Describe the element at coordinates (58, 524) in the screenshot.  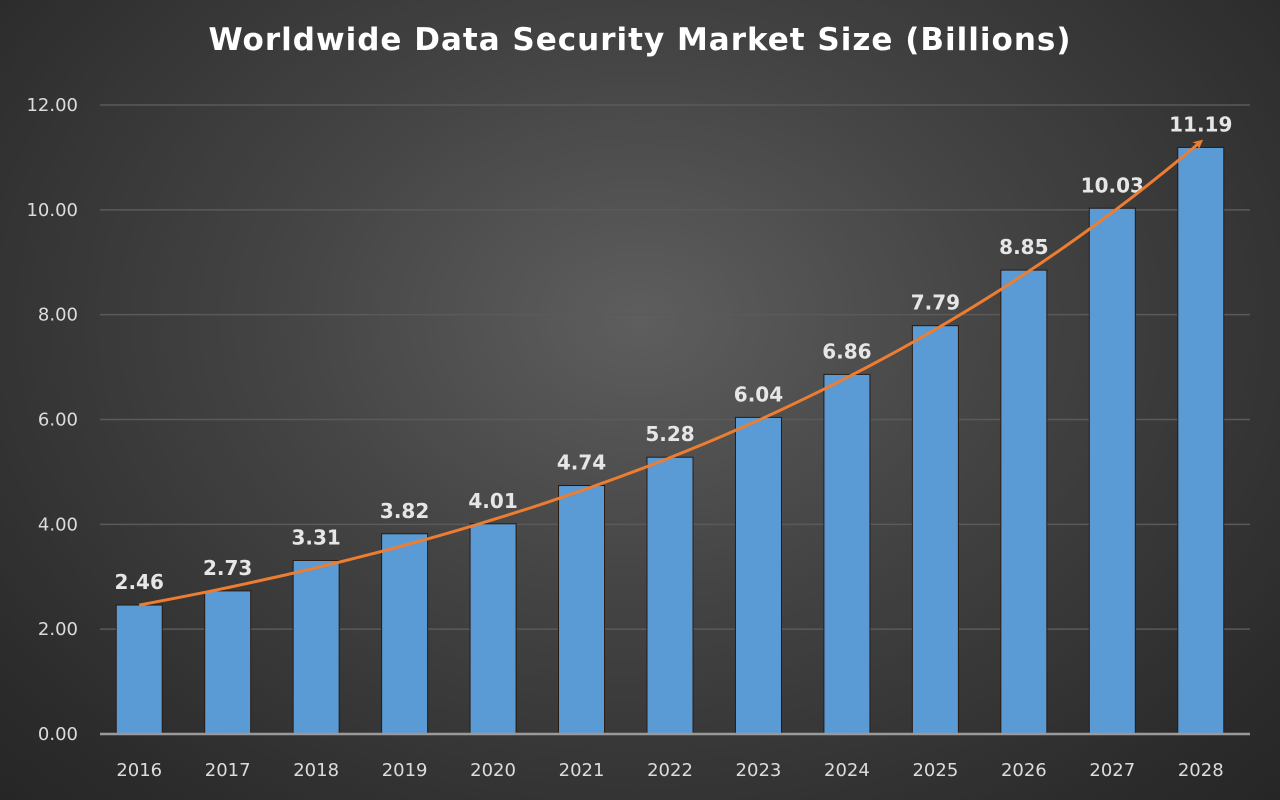
I see `y-tick-label: 4.00` at that location.